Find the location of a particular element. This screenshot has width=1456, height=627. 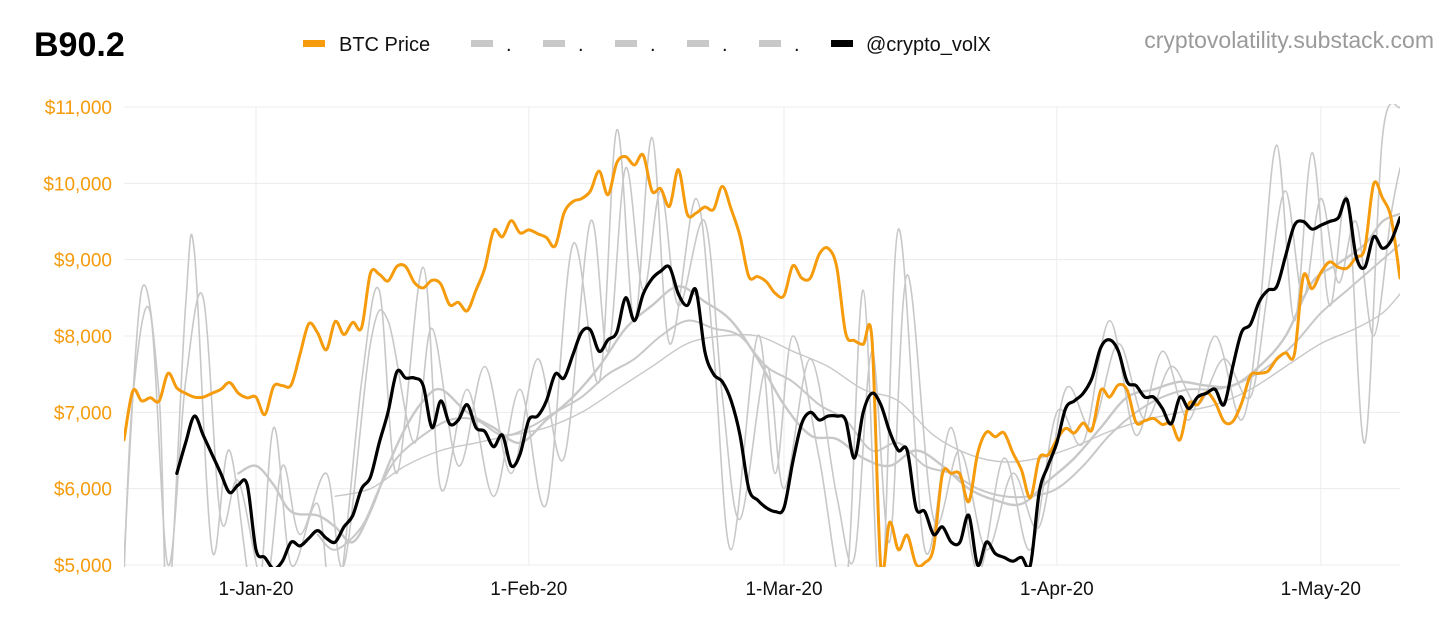

chart-title: B90.2 is located at coordinates (79, 45).